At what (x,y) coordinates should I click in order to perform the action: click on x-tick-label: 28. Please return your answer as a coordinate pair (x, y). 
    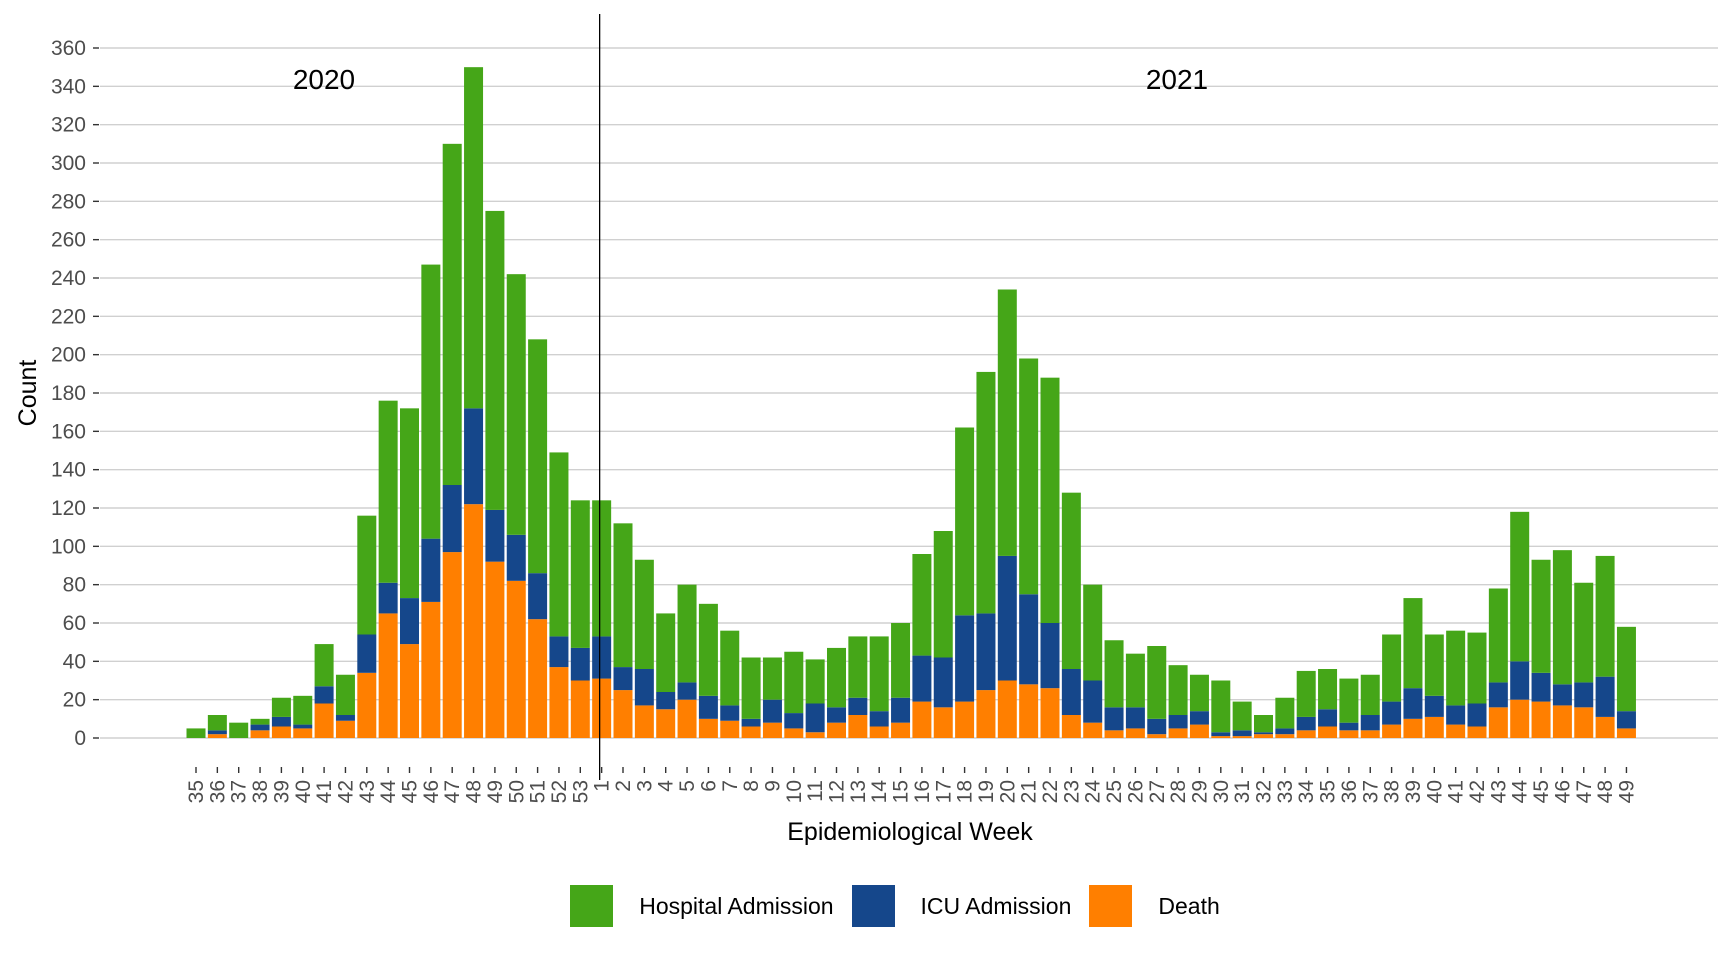
    Looking at the image, I should click on (1178, 791).